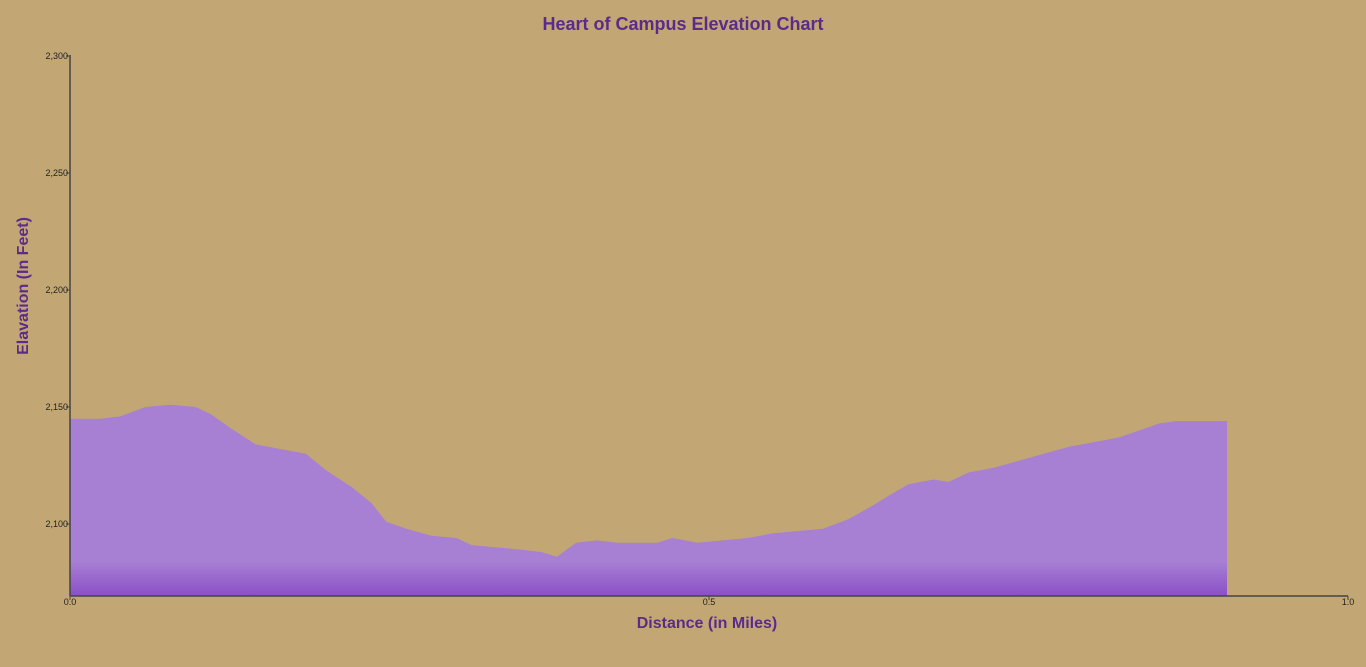 The height and width of the screenshot is (667, 1366). What do you see at coordinates (707, 623) in the screenshot?
I see `x-axis-label: Distance (in Miles)` at bounding box center [707, 623].